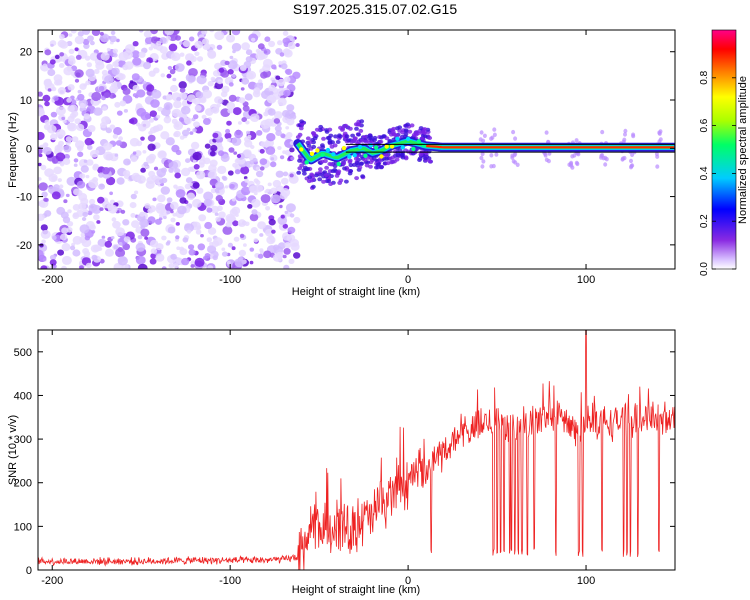  What do you see at coordinates (510, 148) in the screenshot?
I see `reference-band` at bounding box center [510, 148].